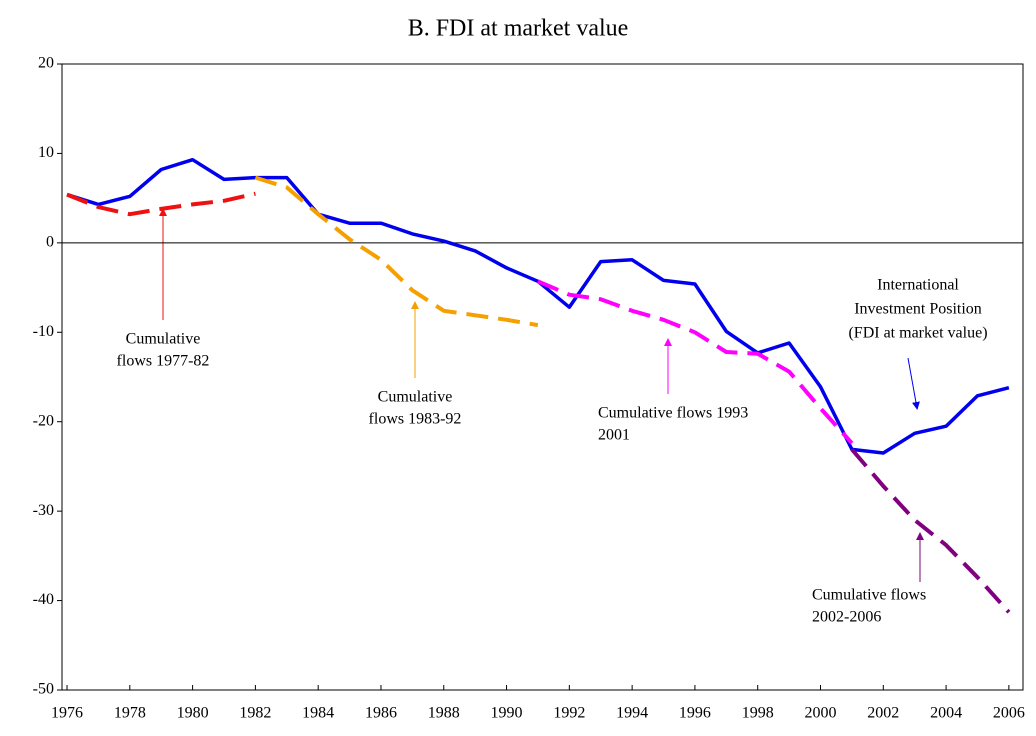 This screenshot has width=1036, height=736. I want to click on x-tick-label: 1990, so click(507, 713).